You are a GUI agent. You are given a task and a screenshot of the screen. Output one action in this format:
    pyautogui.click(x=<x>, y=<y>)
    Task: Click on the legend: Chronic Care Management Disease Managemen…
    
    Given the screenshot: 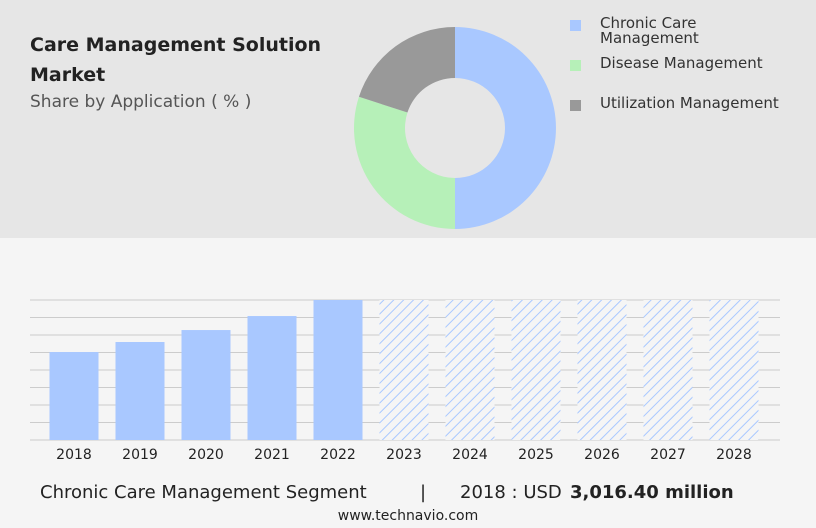 What is the action you would take?
    pyautogui.click(x=690, y=76)
    